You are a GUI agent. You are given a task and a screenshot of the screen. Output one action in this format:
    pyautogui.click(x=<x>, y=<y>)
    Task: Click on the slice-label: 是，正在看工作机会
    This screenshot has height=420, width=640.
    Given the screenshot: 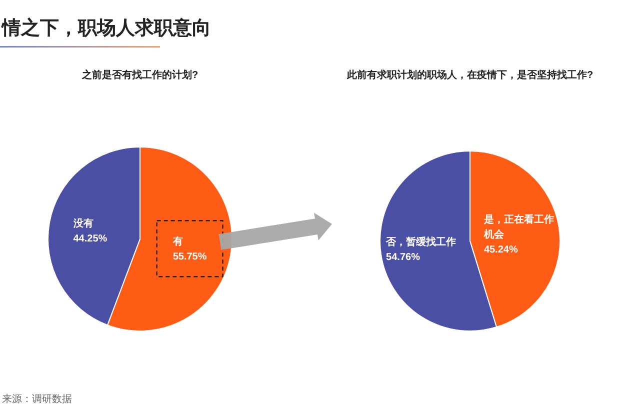 What is the action you would take?
    pyautogui.click(x=518, y=227)
    